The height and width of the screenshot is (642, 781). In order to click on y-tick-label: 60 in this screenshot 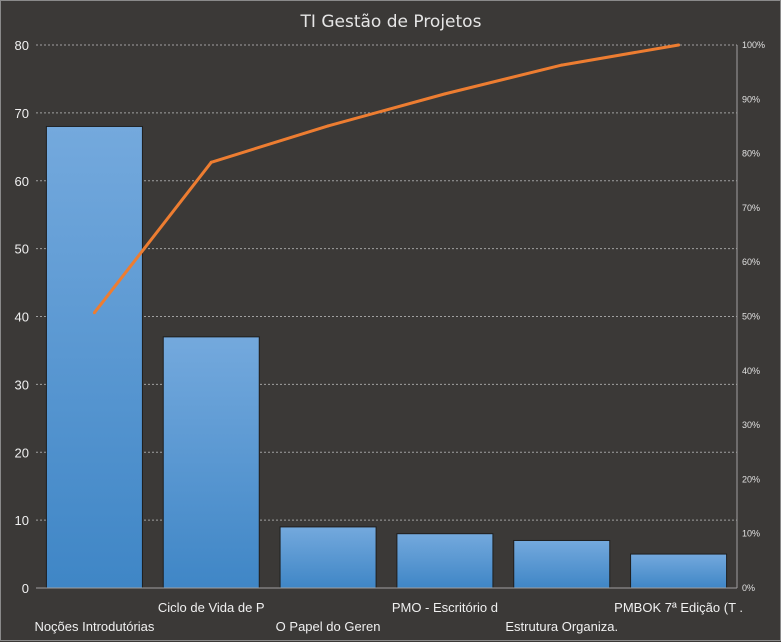, I will do `click(22, 181)`.